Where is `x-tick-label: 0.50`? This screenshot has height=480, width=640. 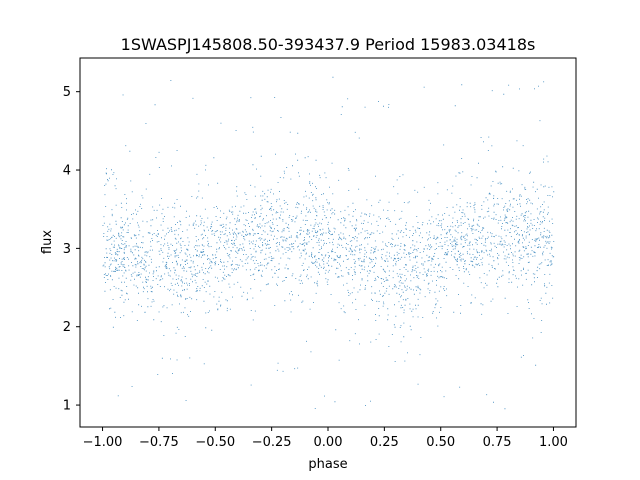
x-tick-label: 0.50 is located at coordinates (440, 442).